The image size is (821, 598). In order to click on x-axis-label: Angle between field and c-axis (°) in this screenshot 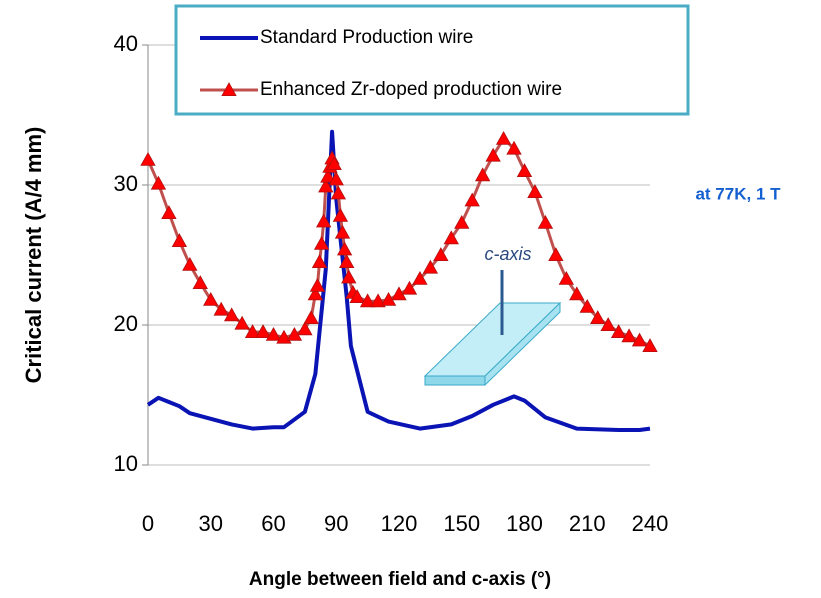, I will do `click(400, 579)`.